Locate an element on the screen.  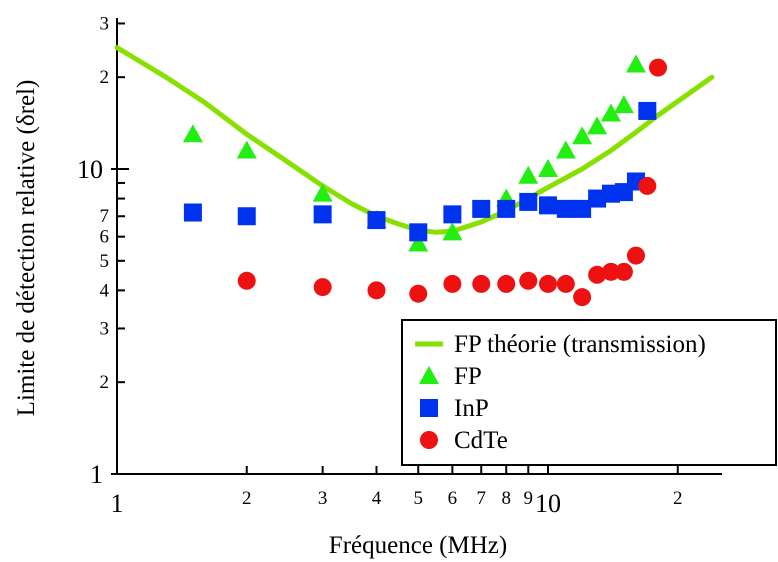
x-axis-title: Fréquence (MHz) is located at coordinates (418, 545).